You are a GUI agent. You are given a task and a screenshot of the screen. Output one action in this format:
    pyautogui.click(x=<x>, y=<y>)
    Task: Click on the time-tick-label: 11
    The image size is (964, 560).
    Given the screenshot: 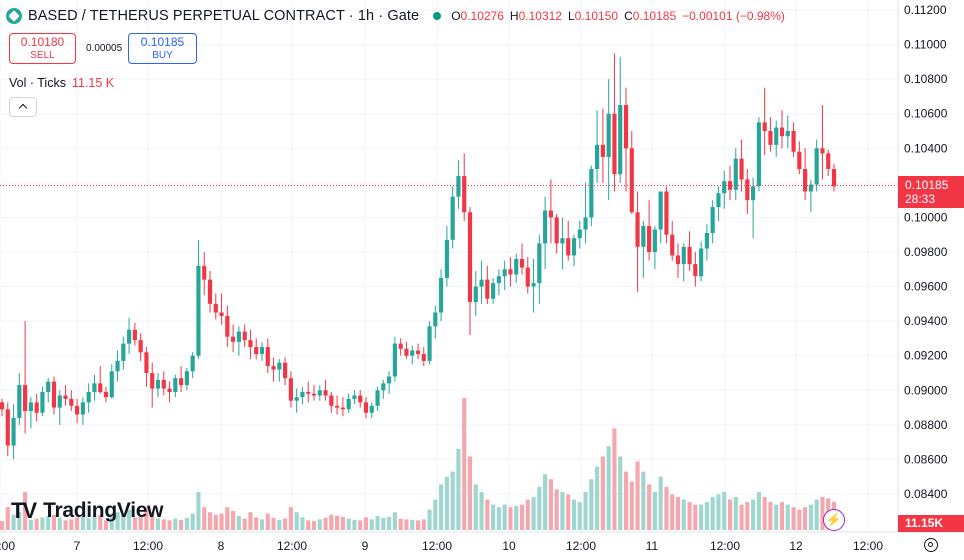 What is the action you would take?
    pyautogui.click(x=652, y=546)
    